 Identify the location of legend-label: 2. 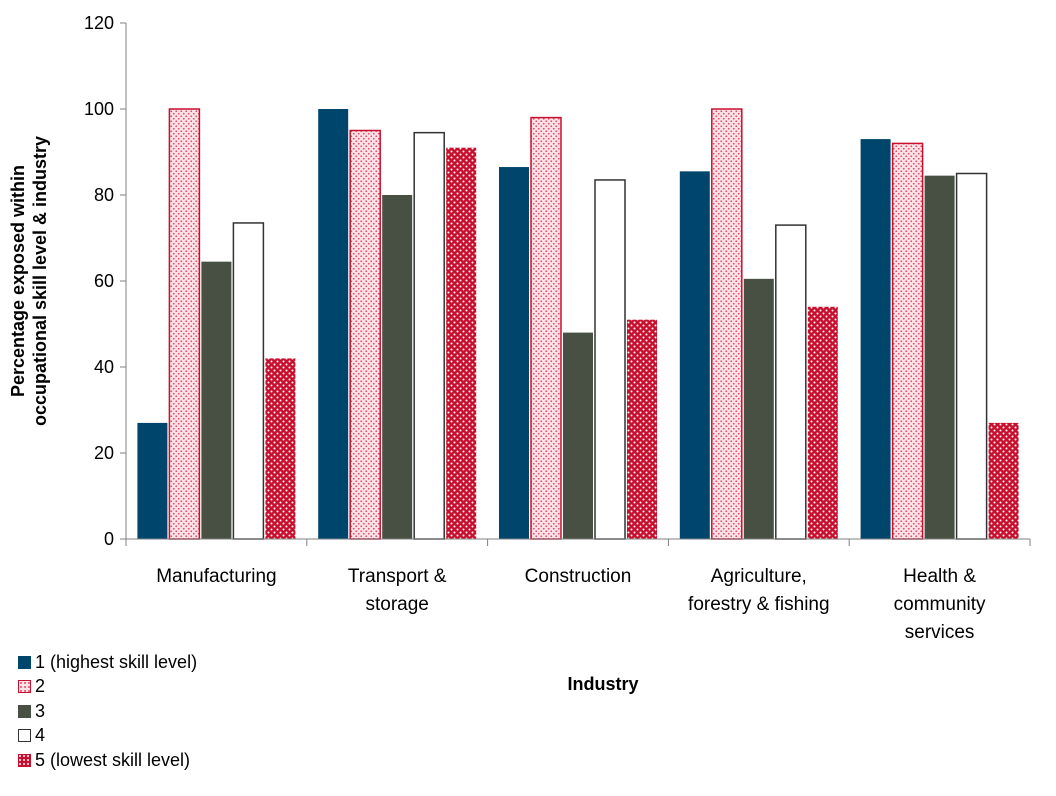
(40, 686).